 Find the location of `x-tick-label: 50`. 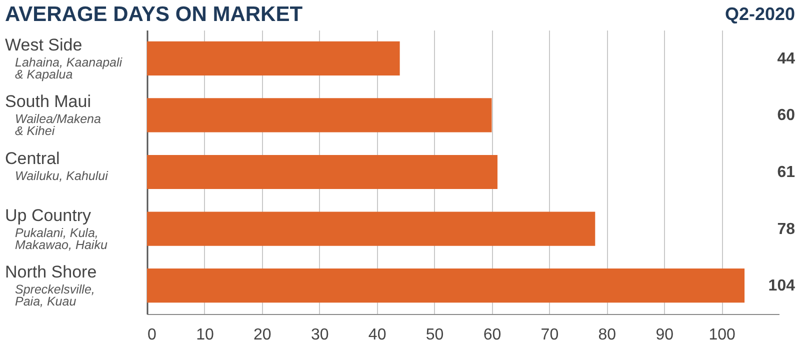

x-tick-label: 50 is located at coordinates (435, 335).